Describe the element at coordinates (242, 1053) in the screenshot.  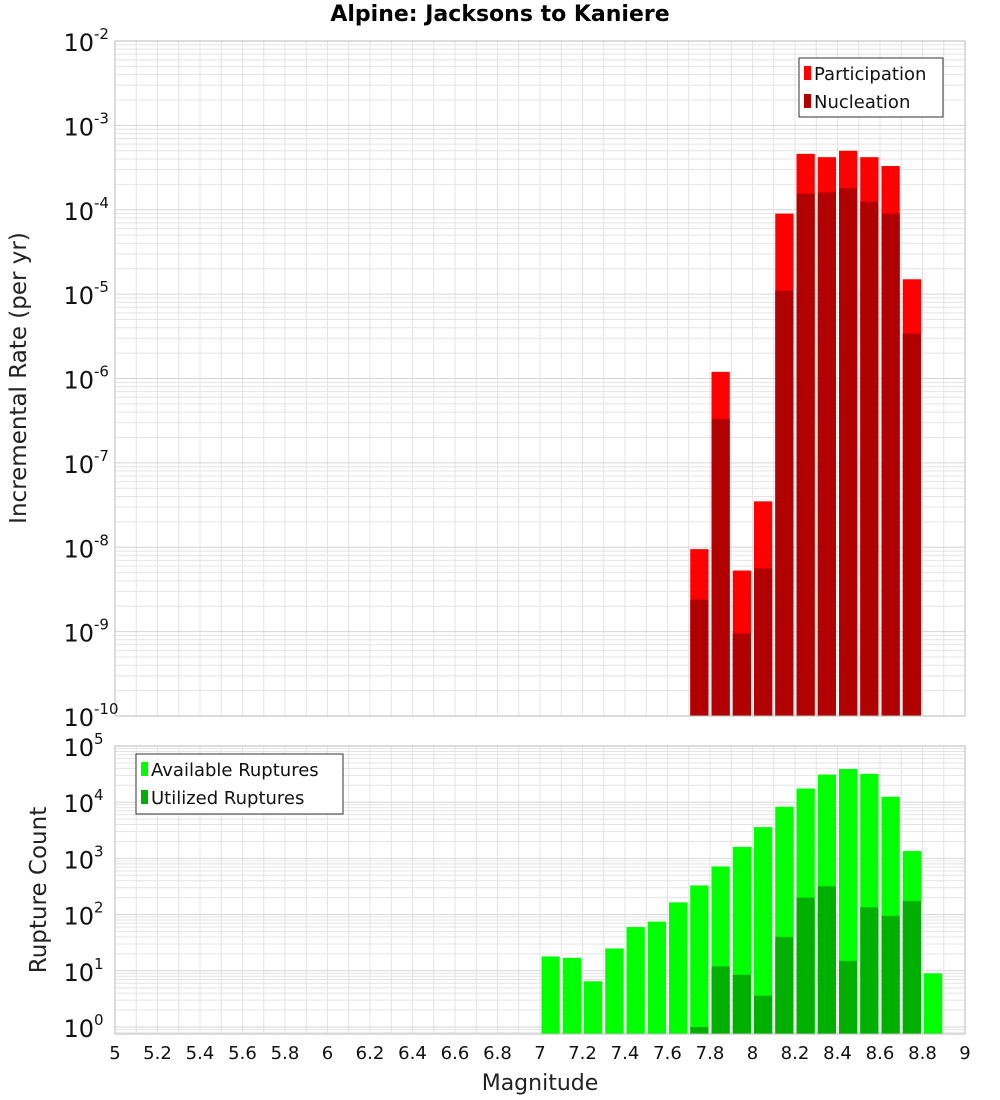
I see `x-tick-label: 5.6` at that location.